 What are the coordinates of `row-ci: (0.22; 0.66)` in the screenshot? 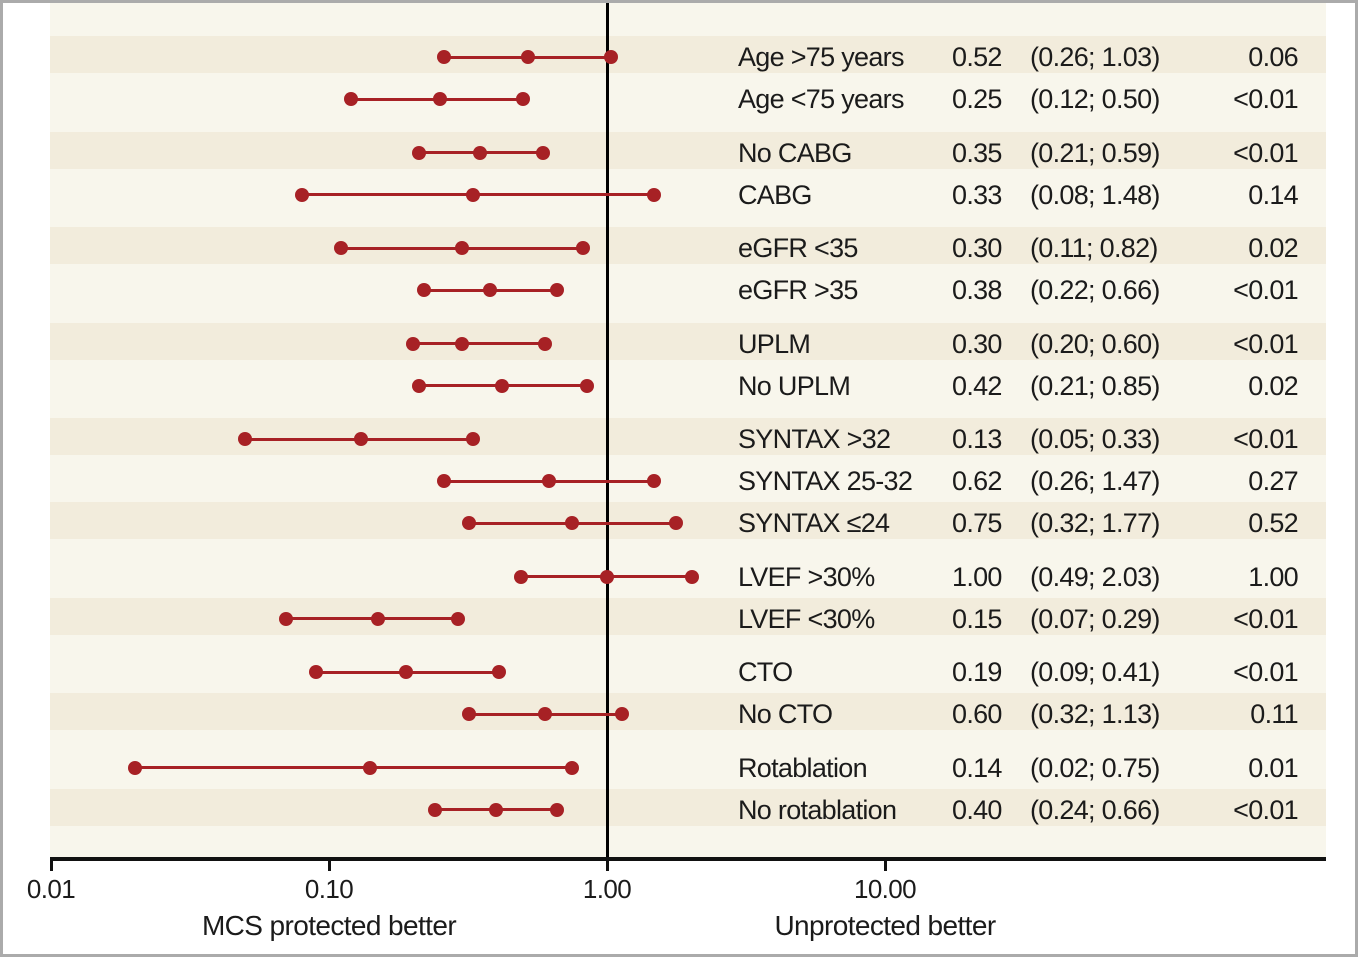 It's located at (1095, 290).